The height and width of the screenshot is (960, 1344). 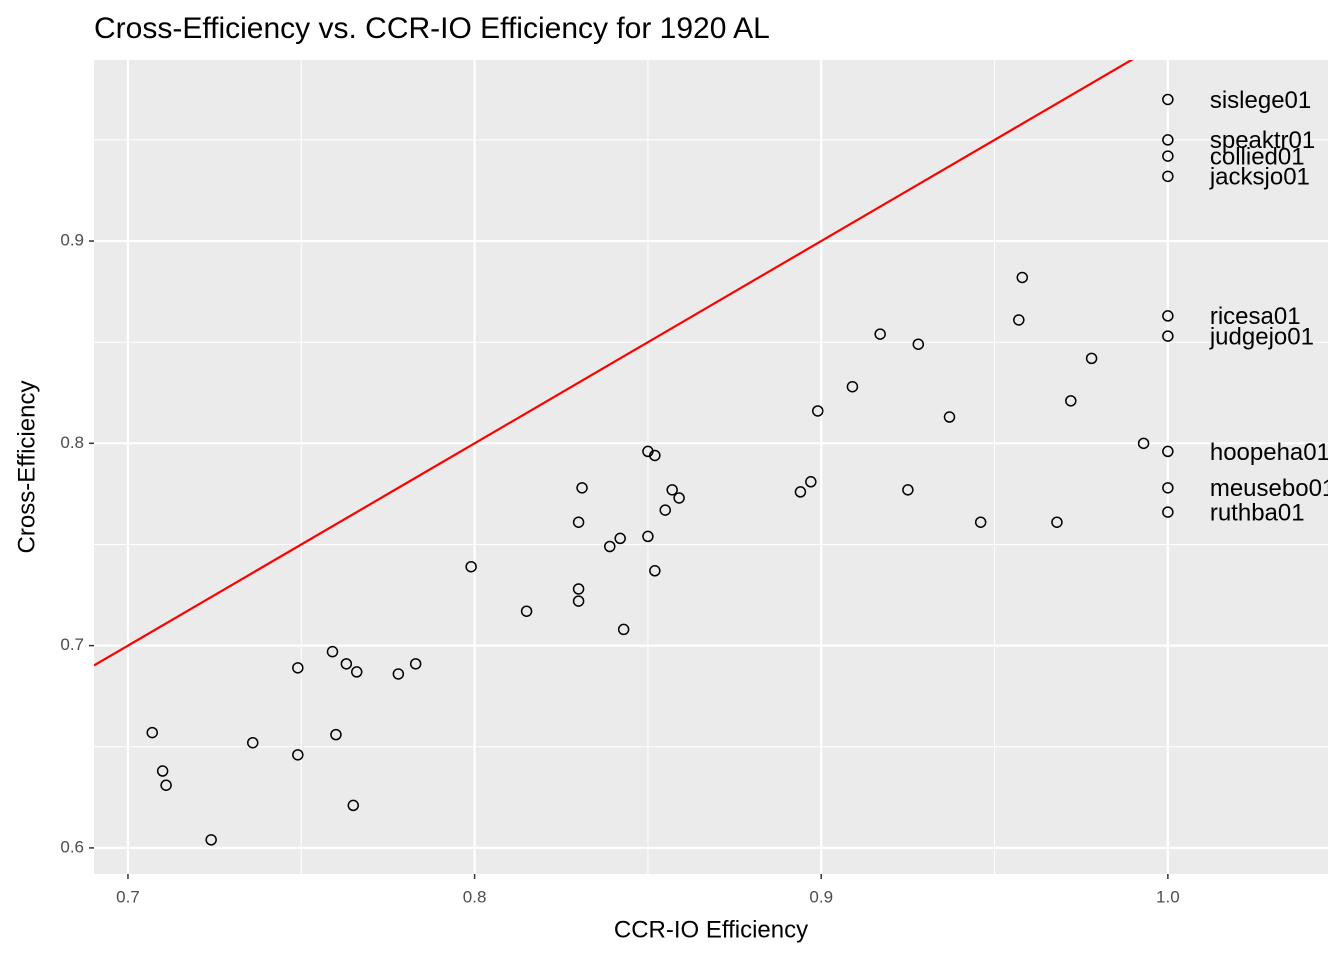 What do you see at coordinates (1255, 316) in the screenshot?
I see `point-label: ricesa01` at bounding box center [1255, 316].